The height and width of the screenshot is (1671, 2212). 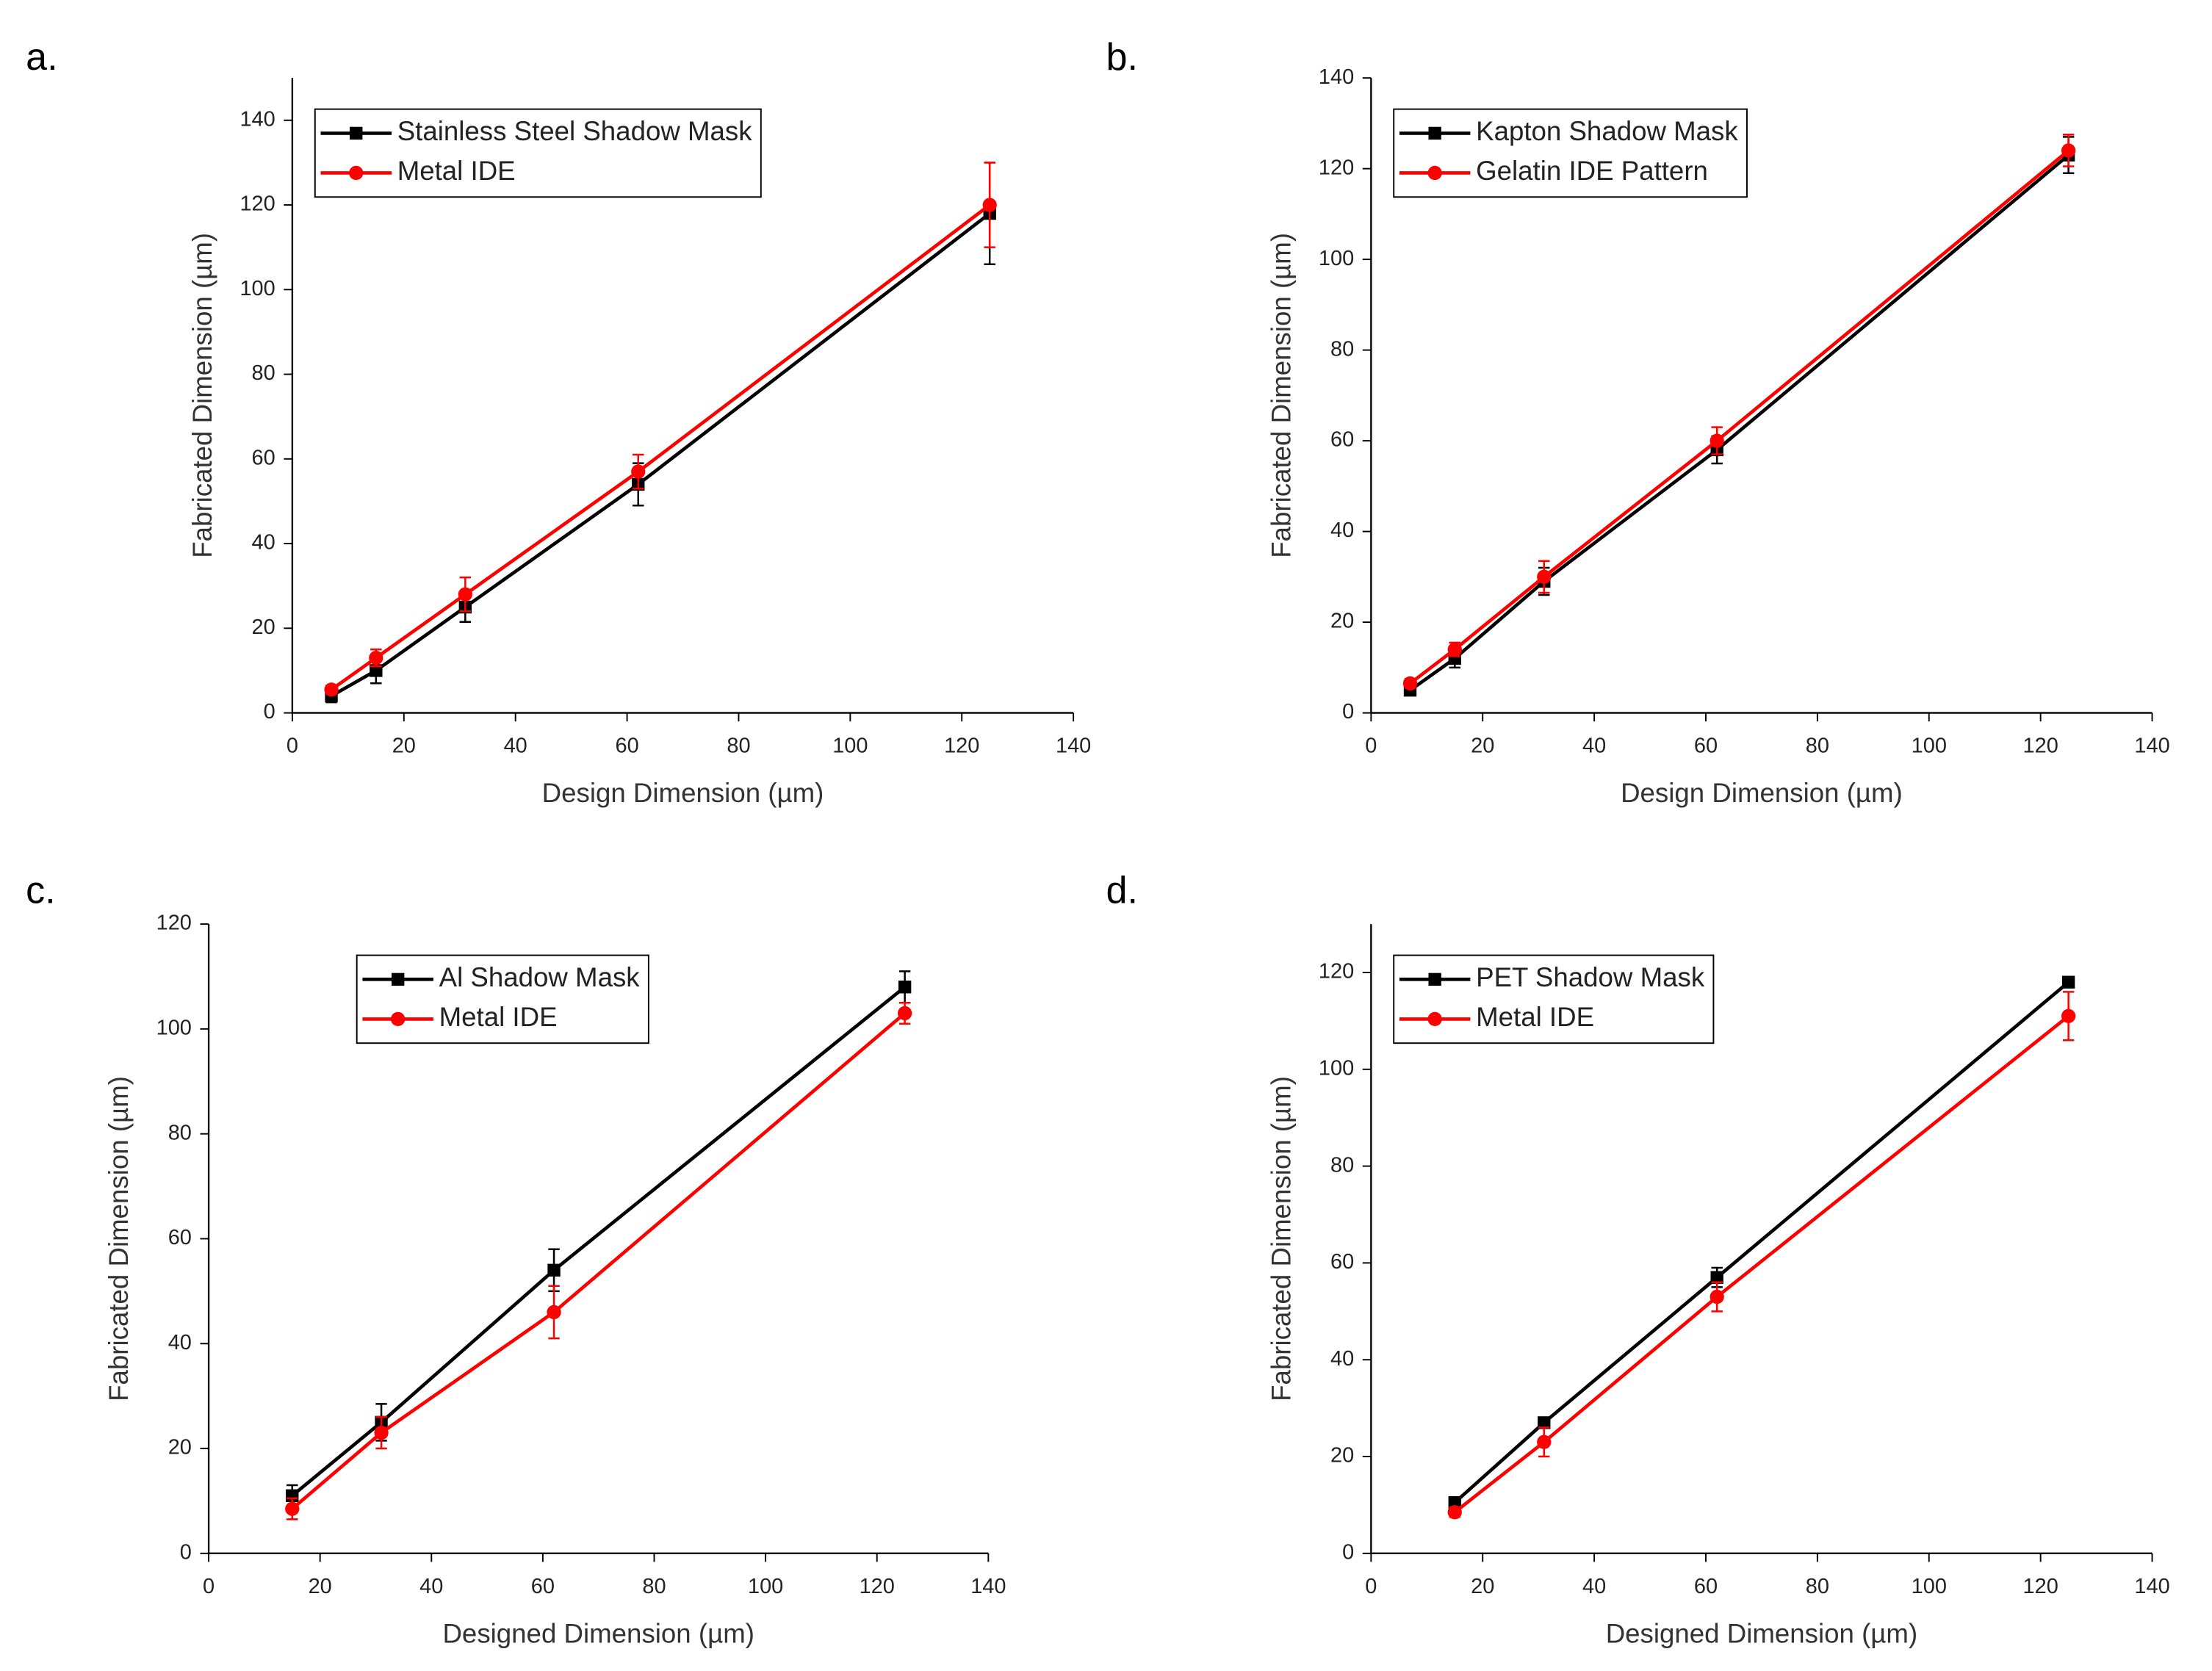 I want to click on y-tick-label: 140, so click(x=1336, y=77).